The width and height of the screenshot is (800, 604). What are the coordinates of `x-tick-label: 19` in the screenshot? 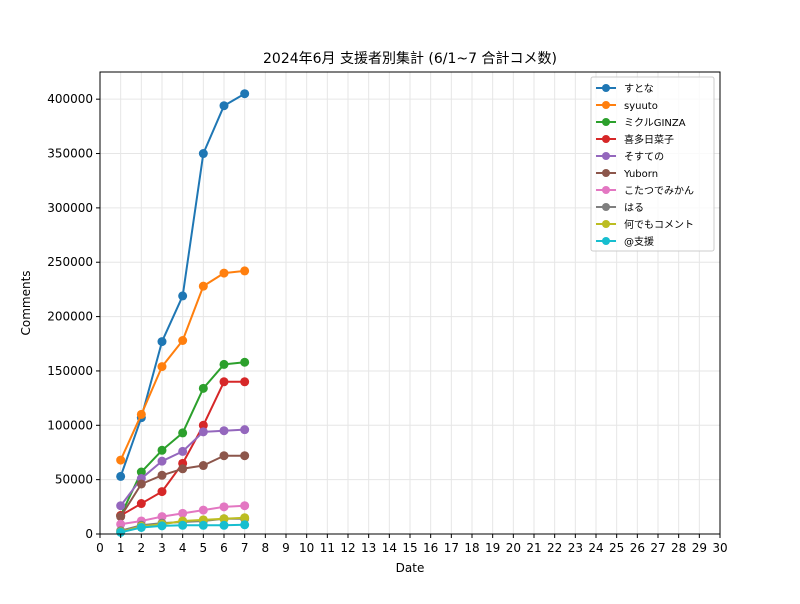 It's located at (492, 548).